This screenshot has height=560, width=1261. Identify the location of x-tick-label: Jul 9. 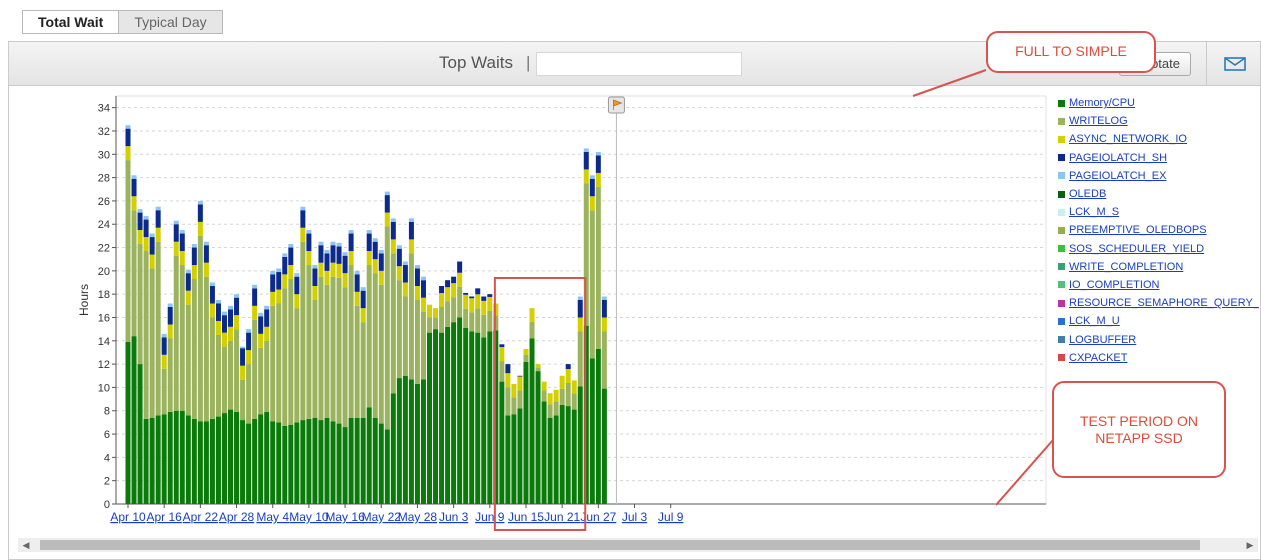
(671, 517).